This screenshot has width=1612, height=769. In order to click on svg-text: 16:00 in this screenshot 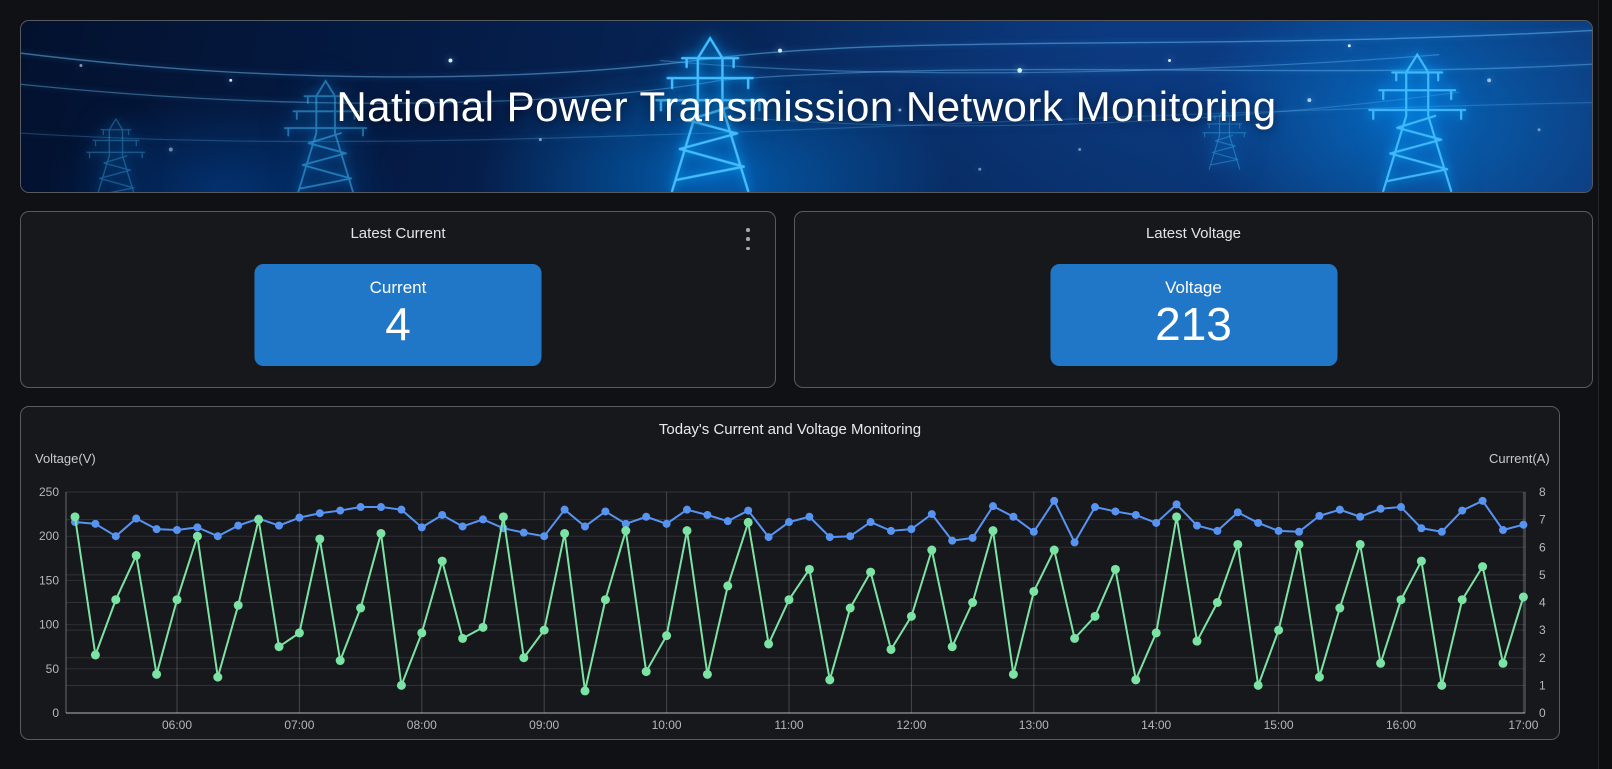, I will do `click(1401, 725)`.